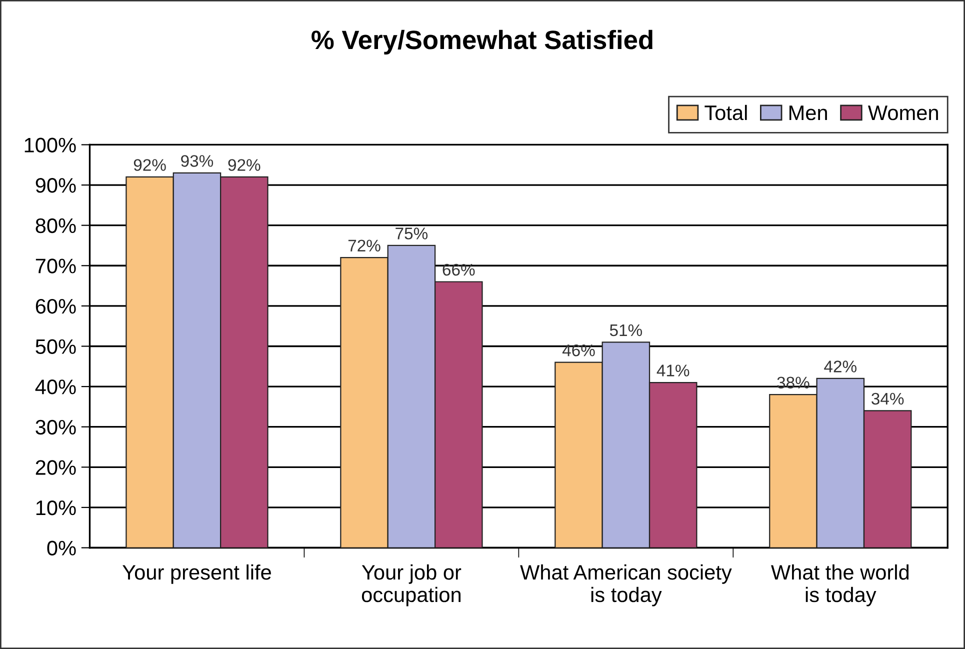 The image size is (965, 649). What do you see at coordinates (412, 585) in the screenshot?
I see `x-tick-label: Your job or occupation` at bounding box center [412, 585].